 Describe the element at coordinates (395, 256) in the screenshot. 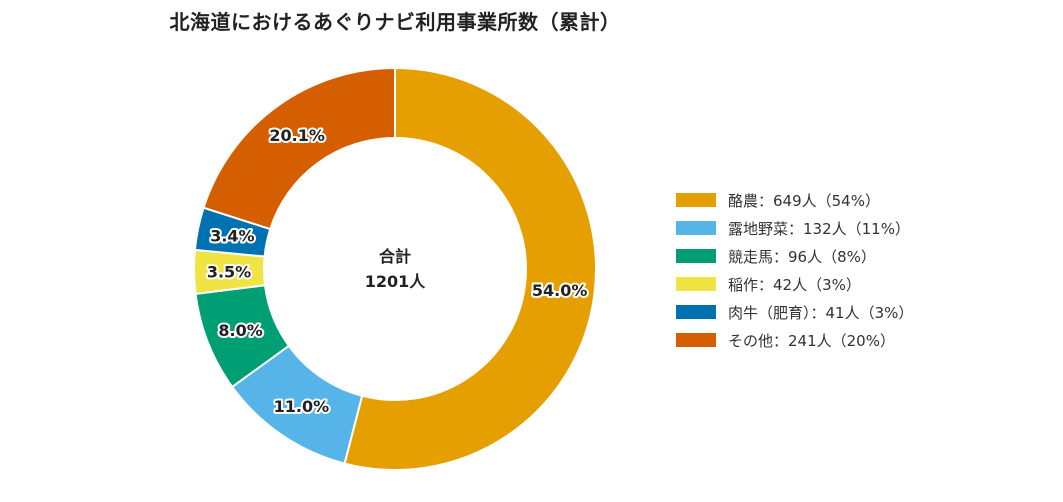

I see `center-label-title: 合計` at that location.